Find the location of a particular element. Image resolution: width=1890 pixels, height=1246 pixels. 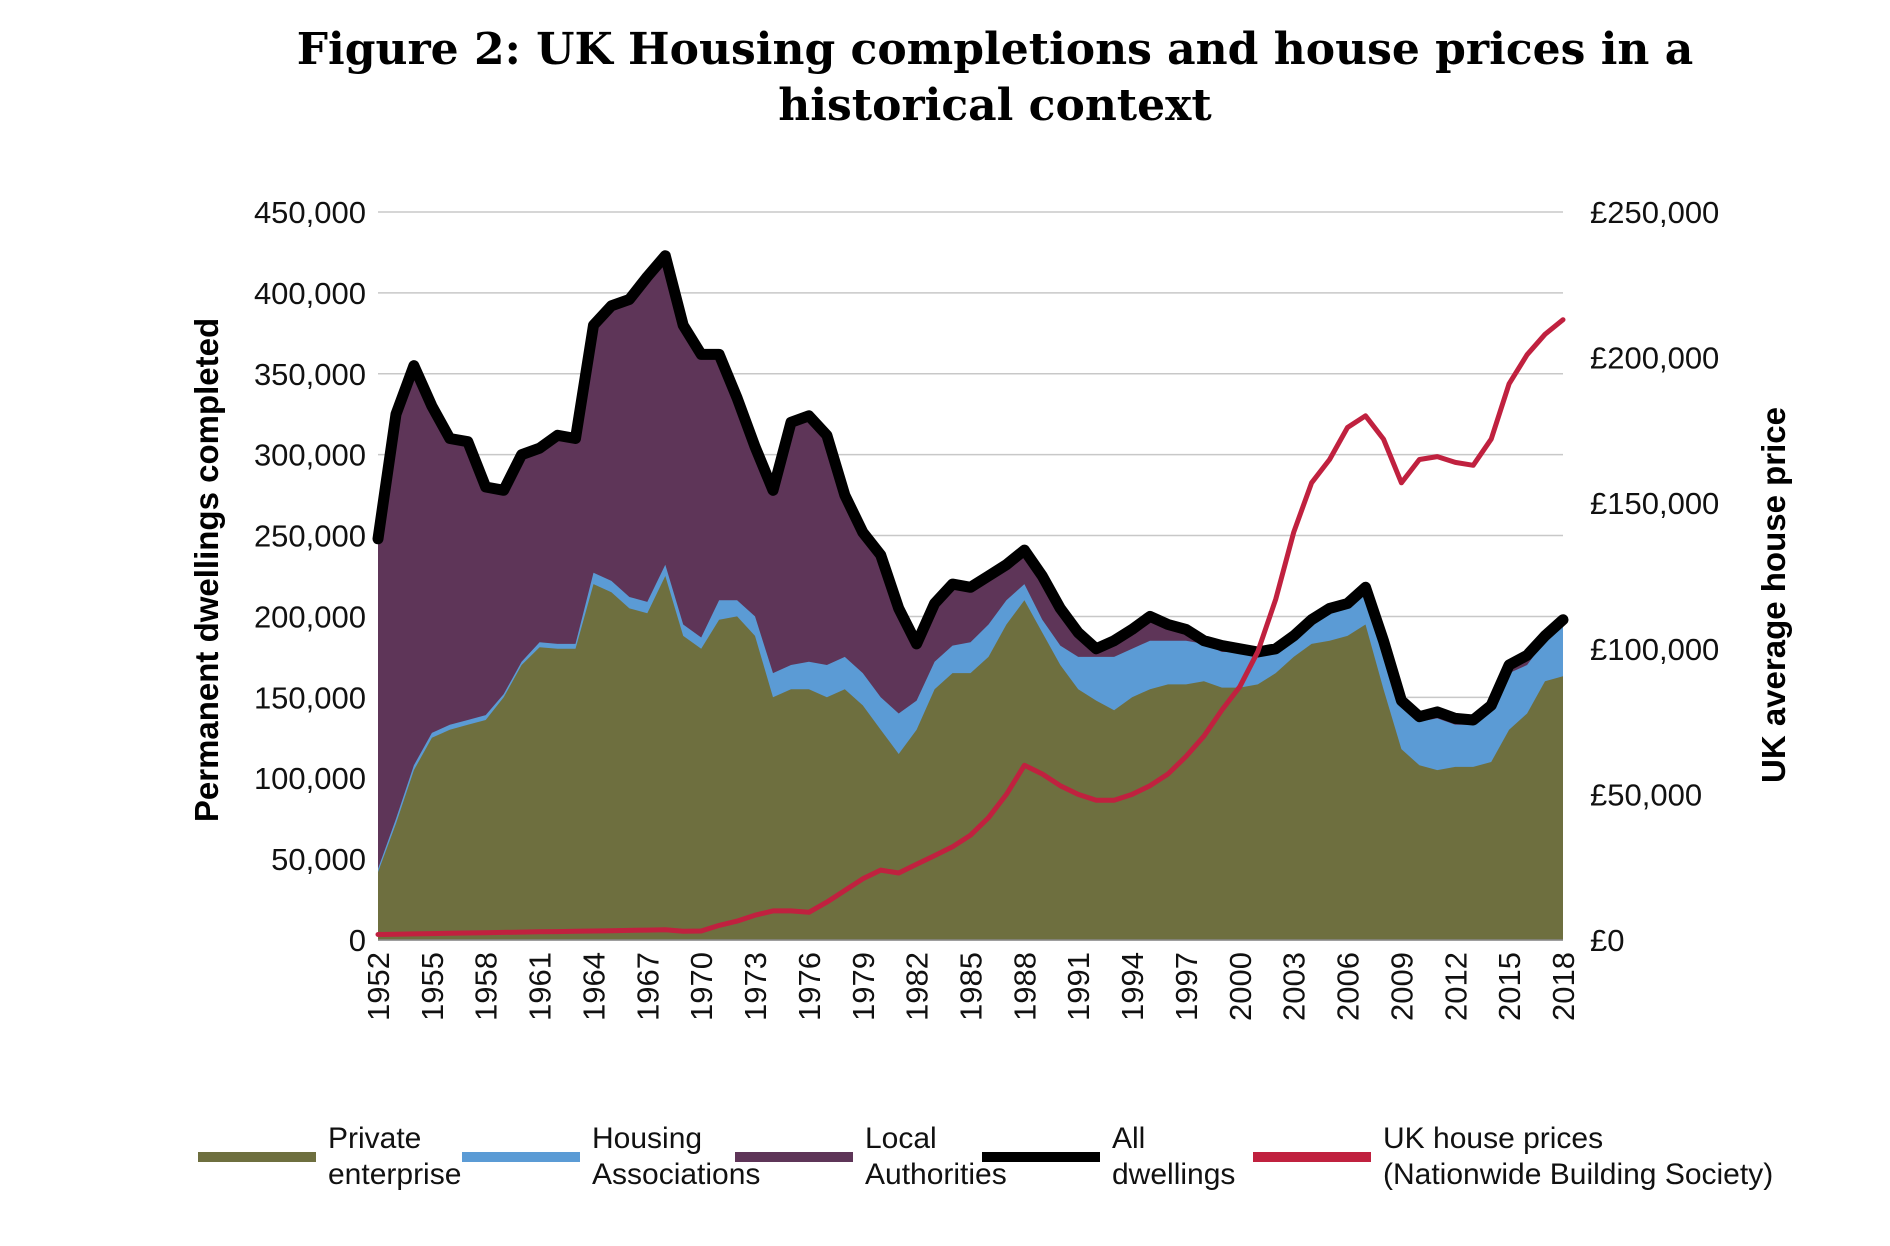

y-tick-label: 0 is located at coordinates (357, 940).